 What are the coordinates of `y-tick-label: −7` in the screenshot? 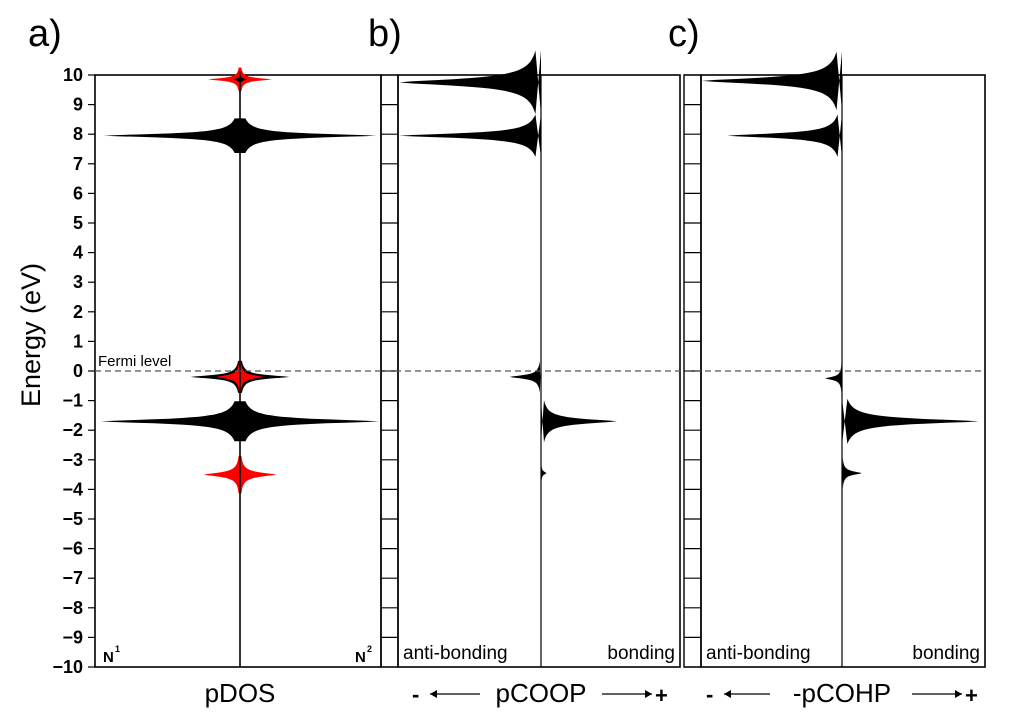 It's located at (72, 578).